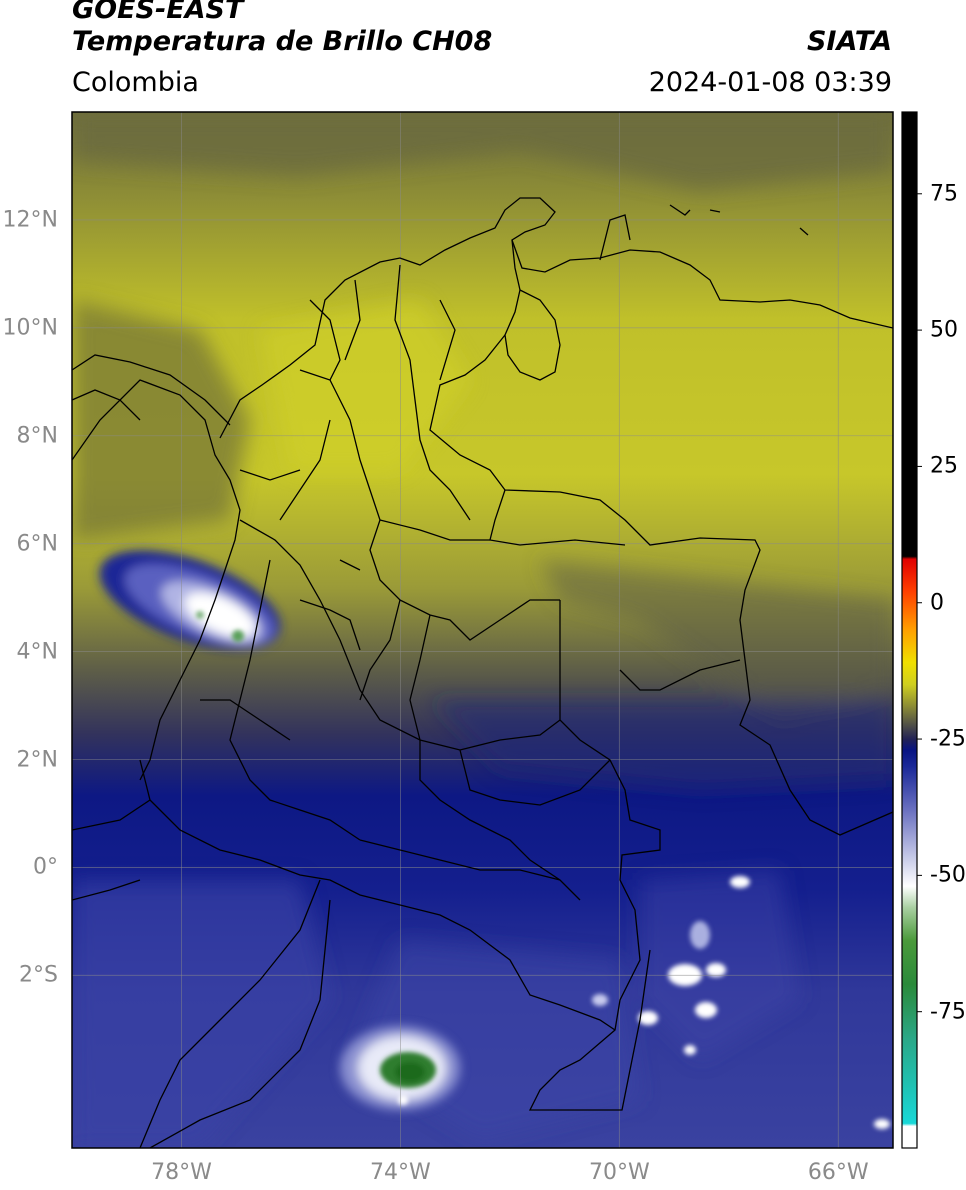  What do you see at coordinates (37, 544) in the screenshot?
I see `lat-tick-label: 6°N` at bounding box center [37, 544].